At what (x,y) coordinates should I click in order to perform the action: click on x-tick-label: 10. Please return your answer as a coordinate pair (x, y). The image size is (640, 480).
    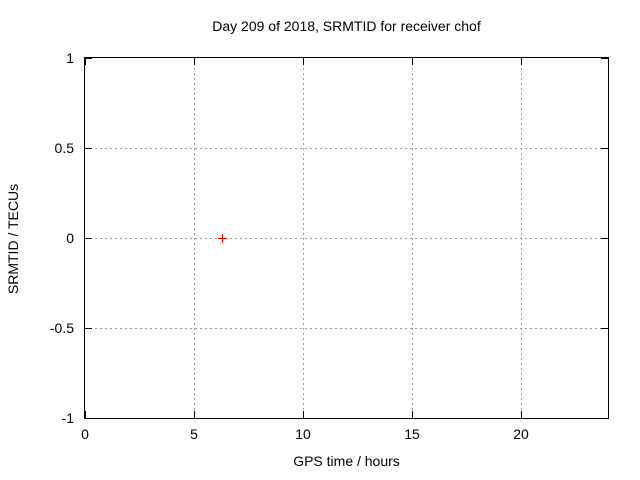
    Looking at the image, I should click on (303, 434).